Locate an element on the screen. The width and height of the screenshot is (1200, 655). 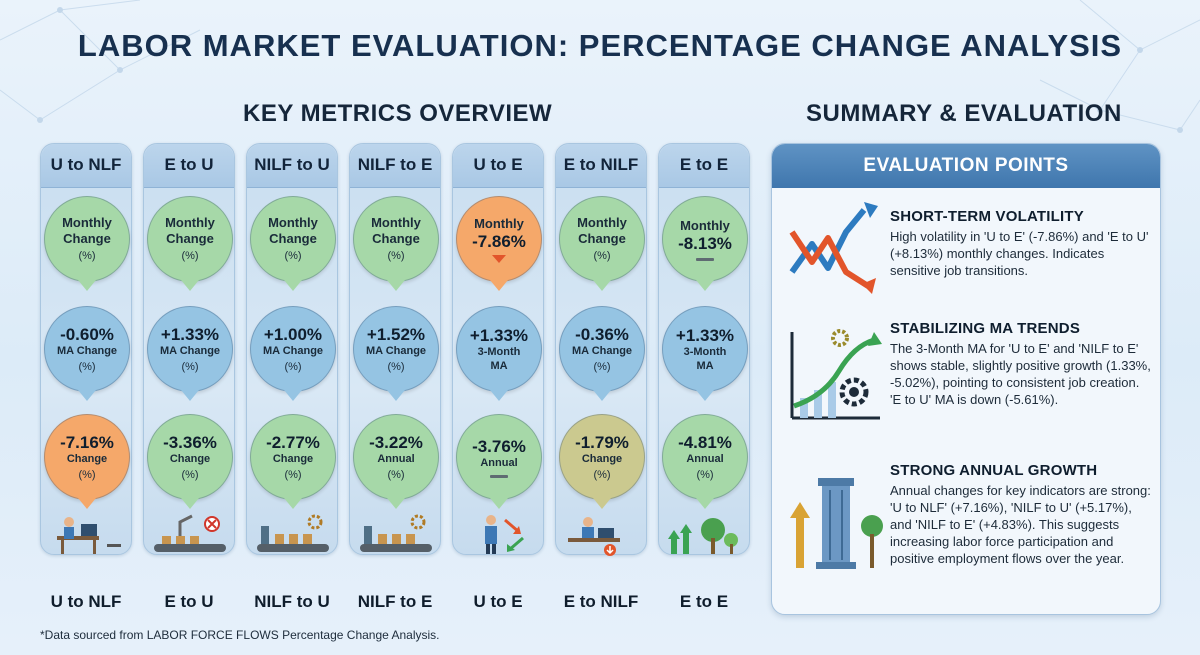
metric-value: -8.13% is located at coordinates (705, 243).